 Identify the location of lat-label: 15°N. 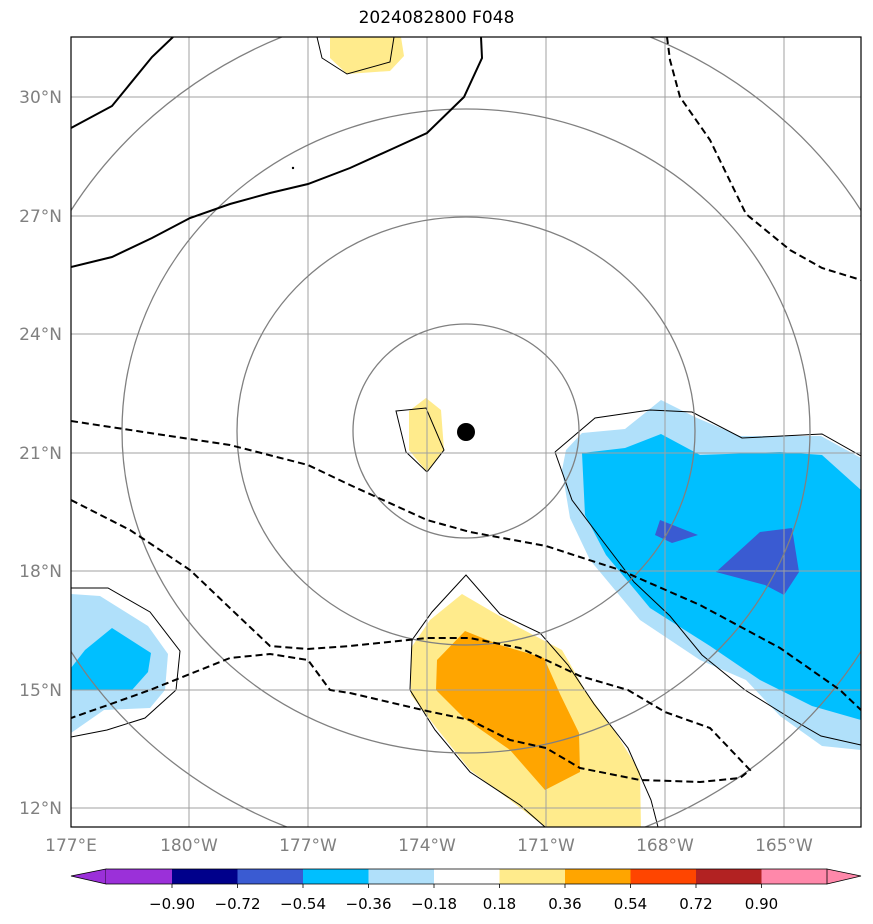
(40, 691).